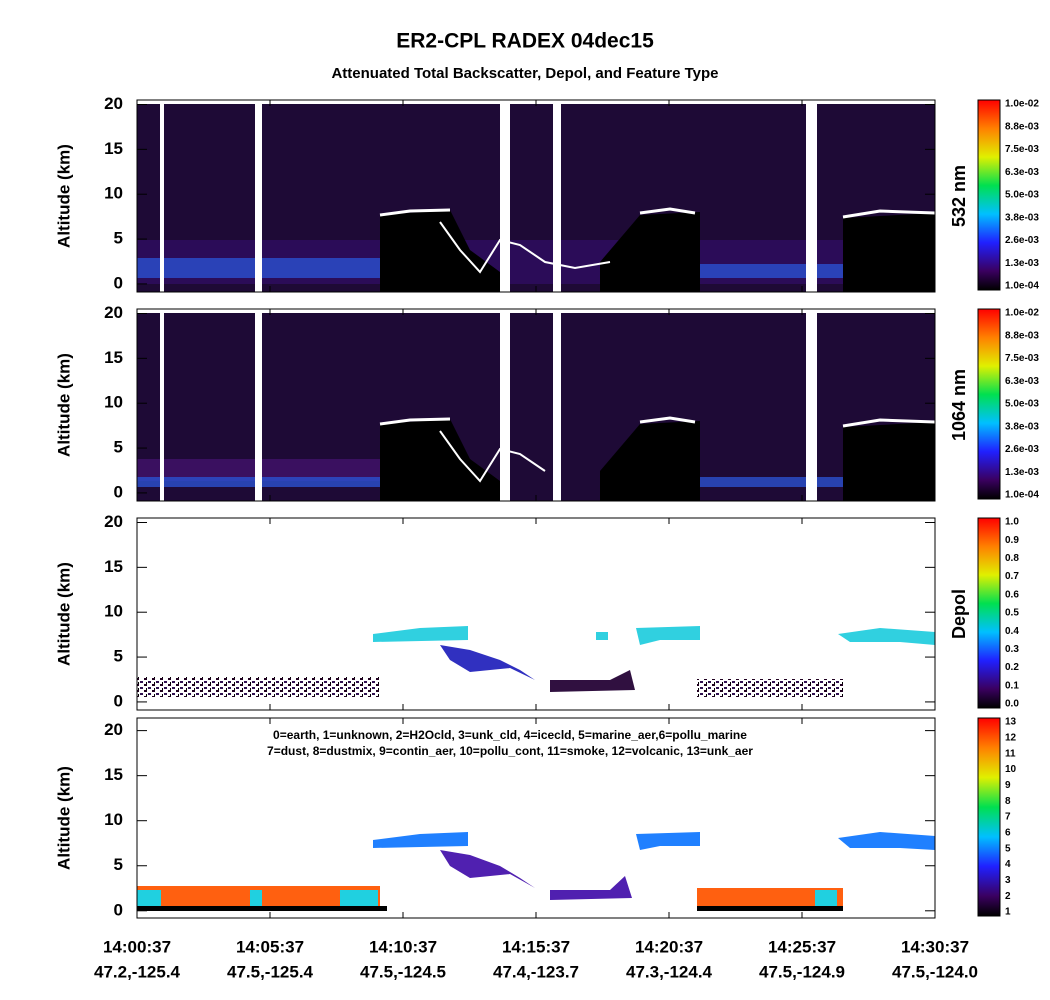  I want to click on colorbar-label: 11, so click(1010, 753).